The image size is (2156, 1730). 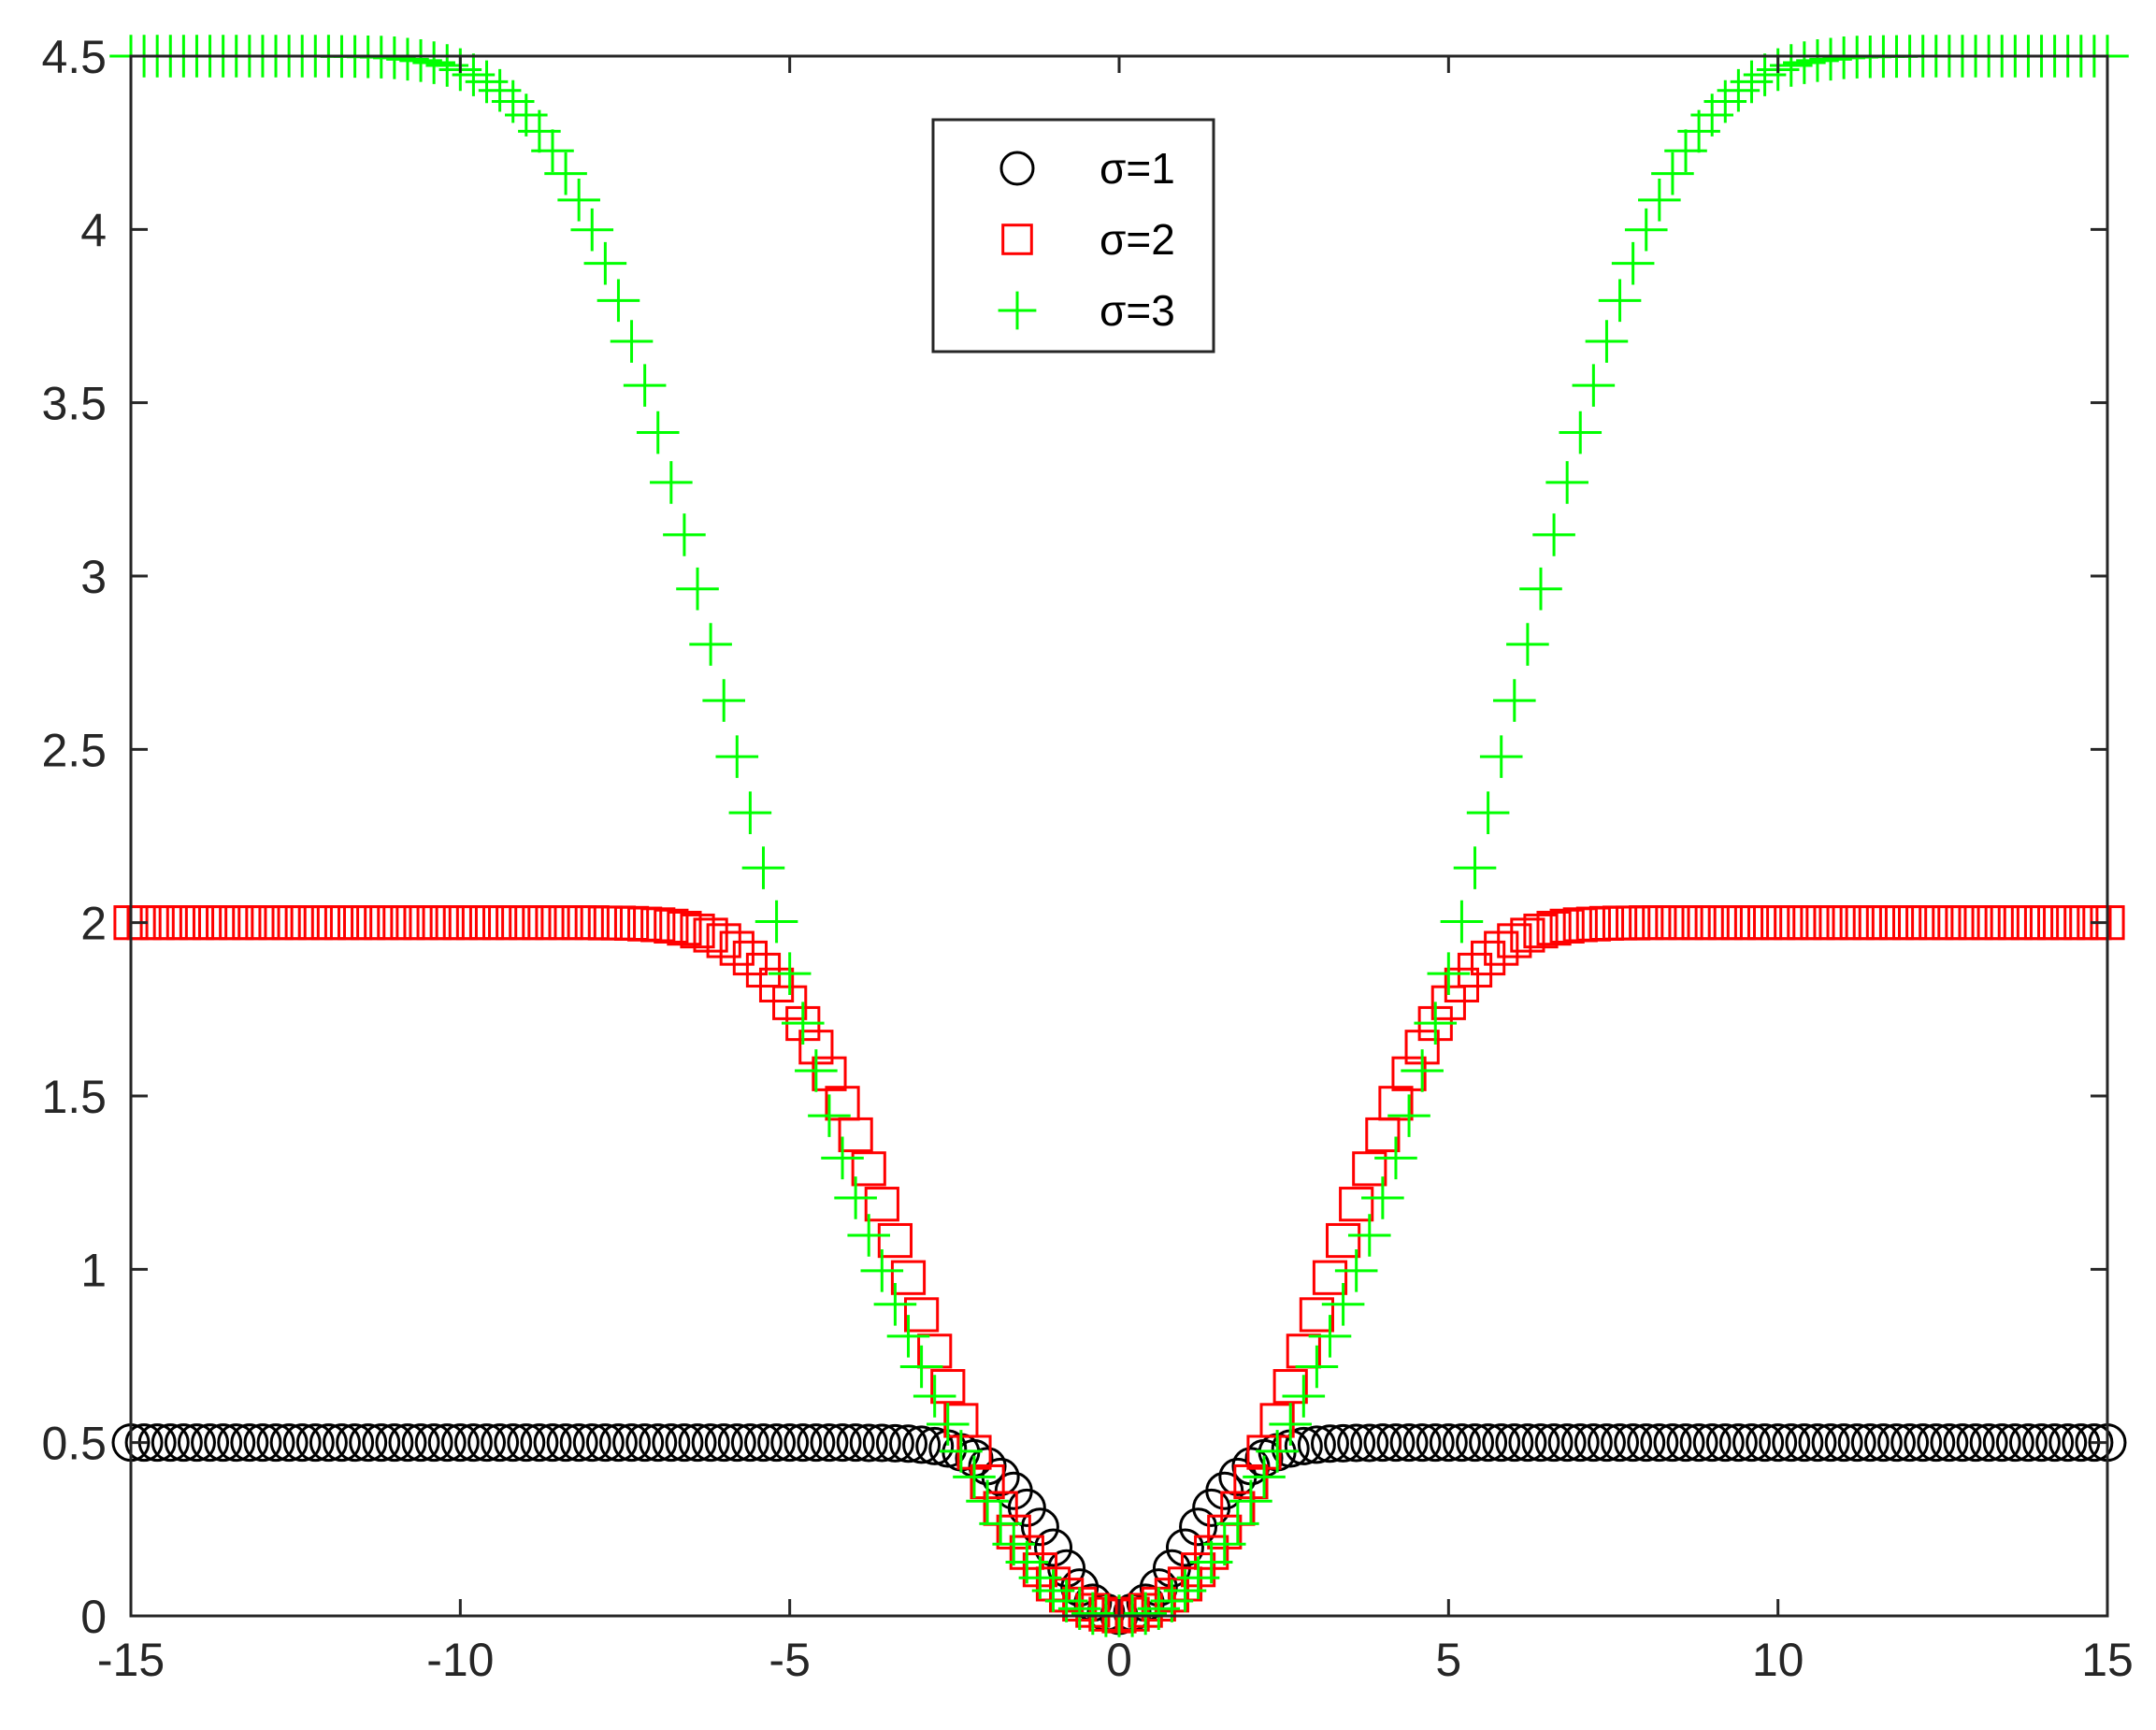 I want to click on y-tick-label: 1.5, so click(x=74, y=1097).